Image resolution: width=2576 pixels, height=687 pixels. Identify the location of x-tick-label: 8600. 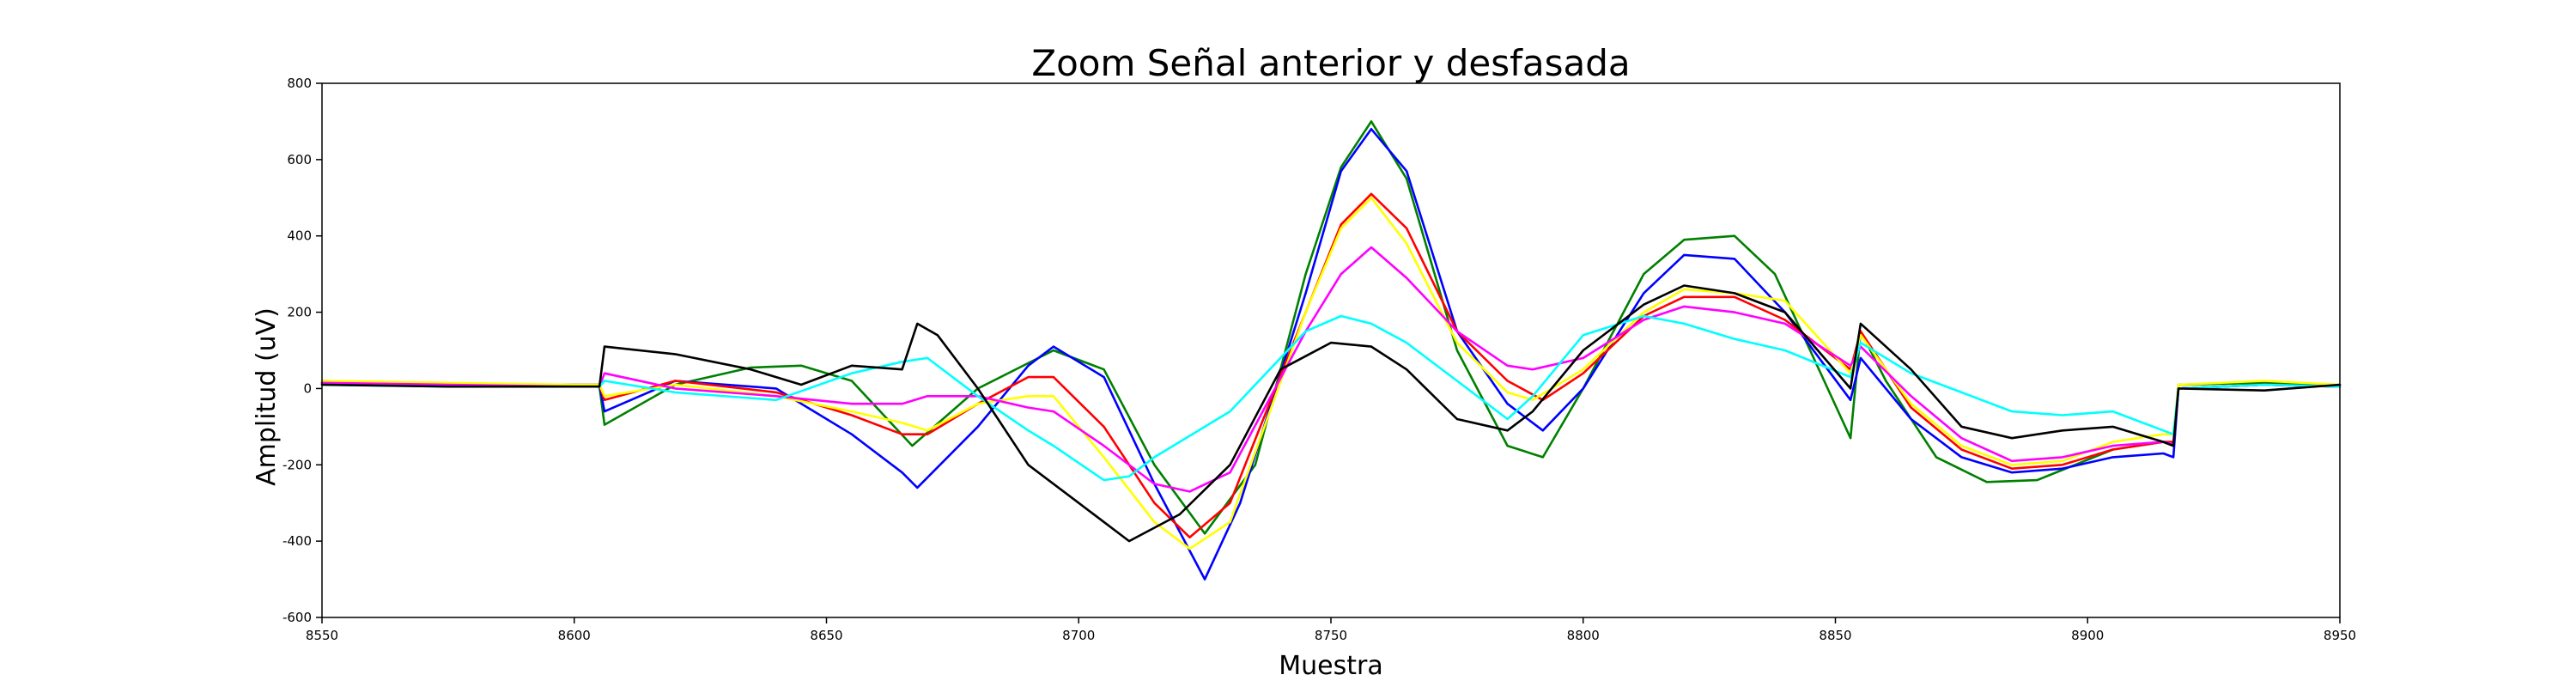
(574, 635).